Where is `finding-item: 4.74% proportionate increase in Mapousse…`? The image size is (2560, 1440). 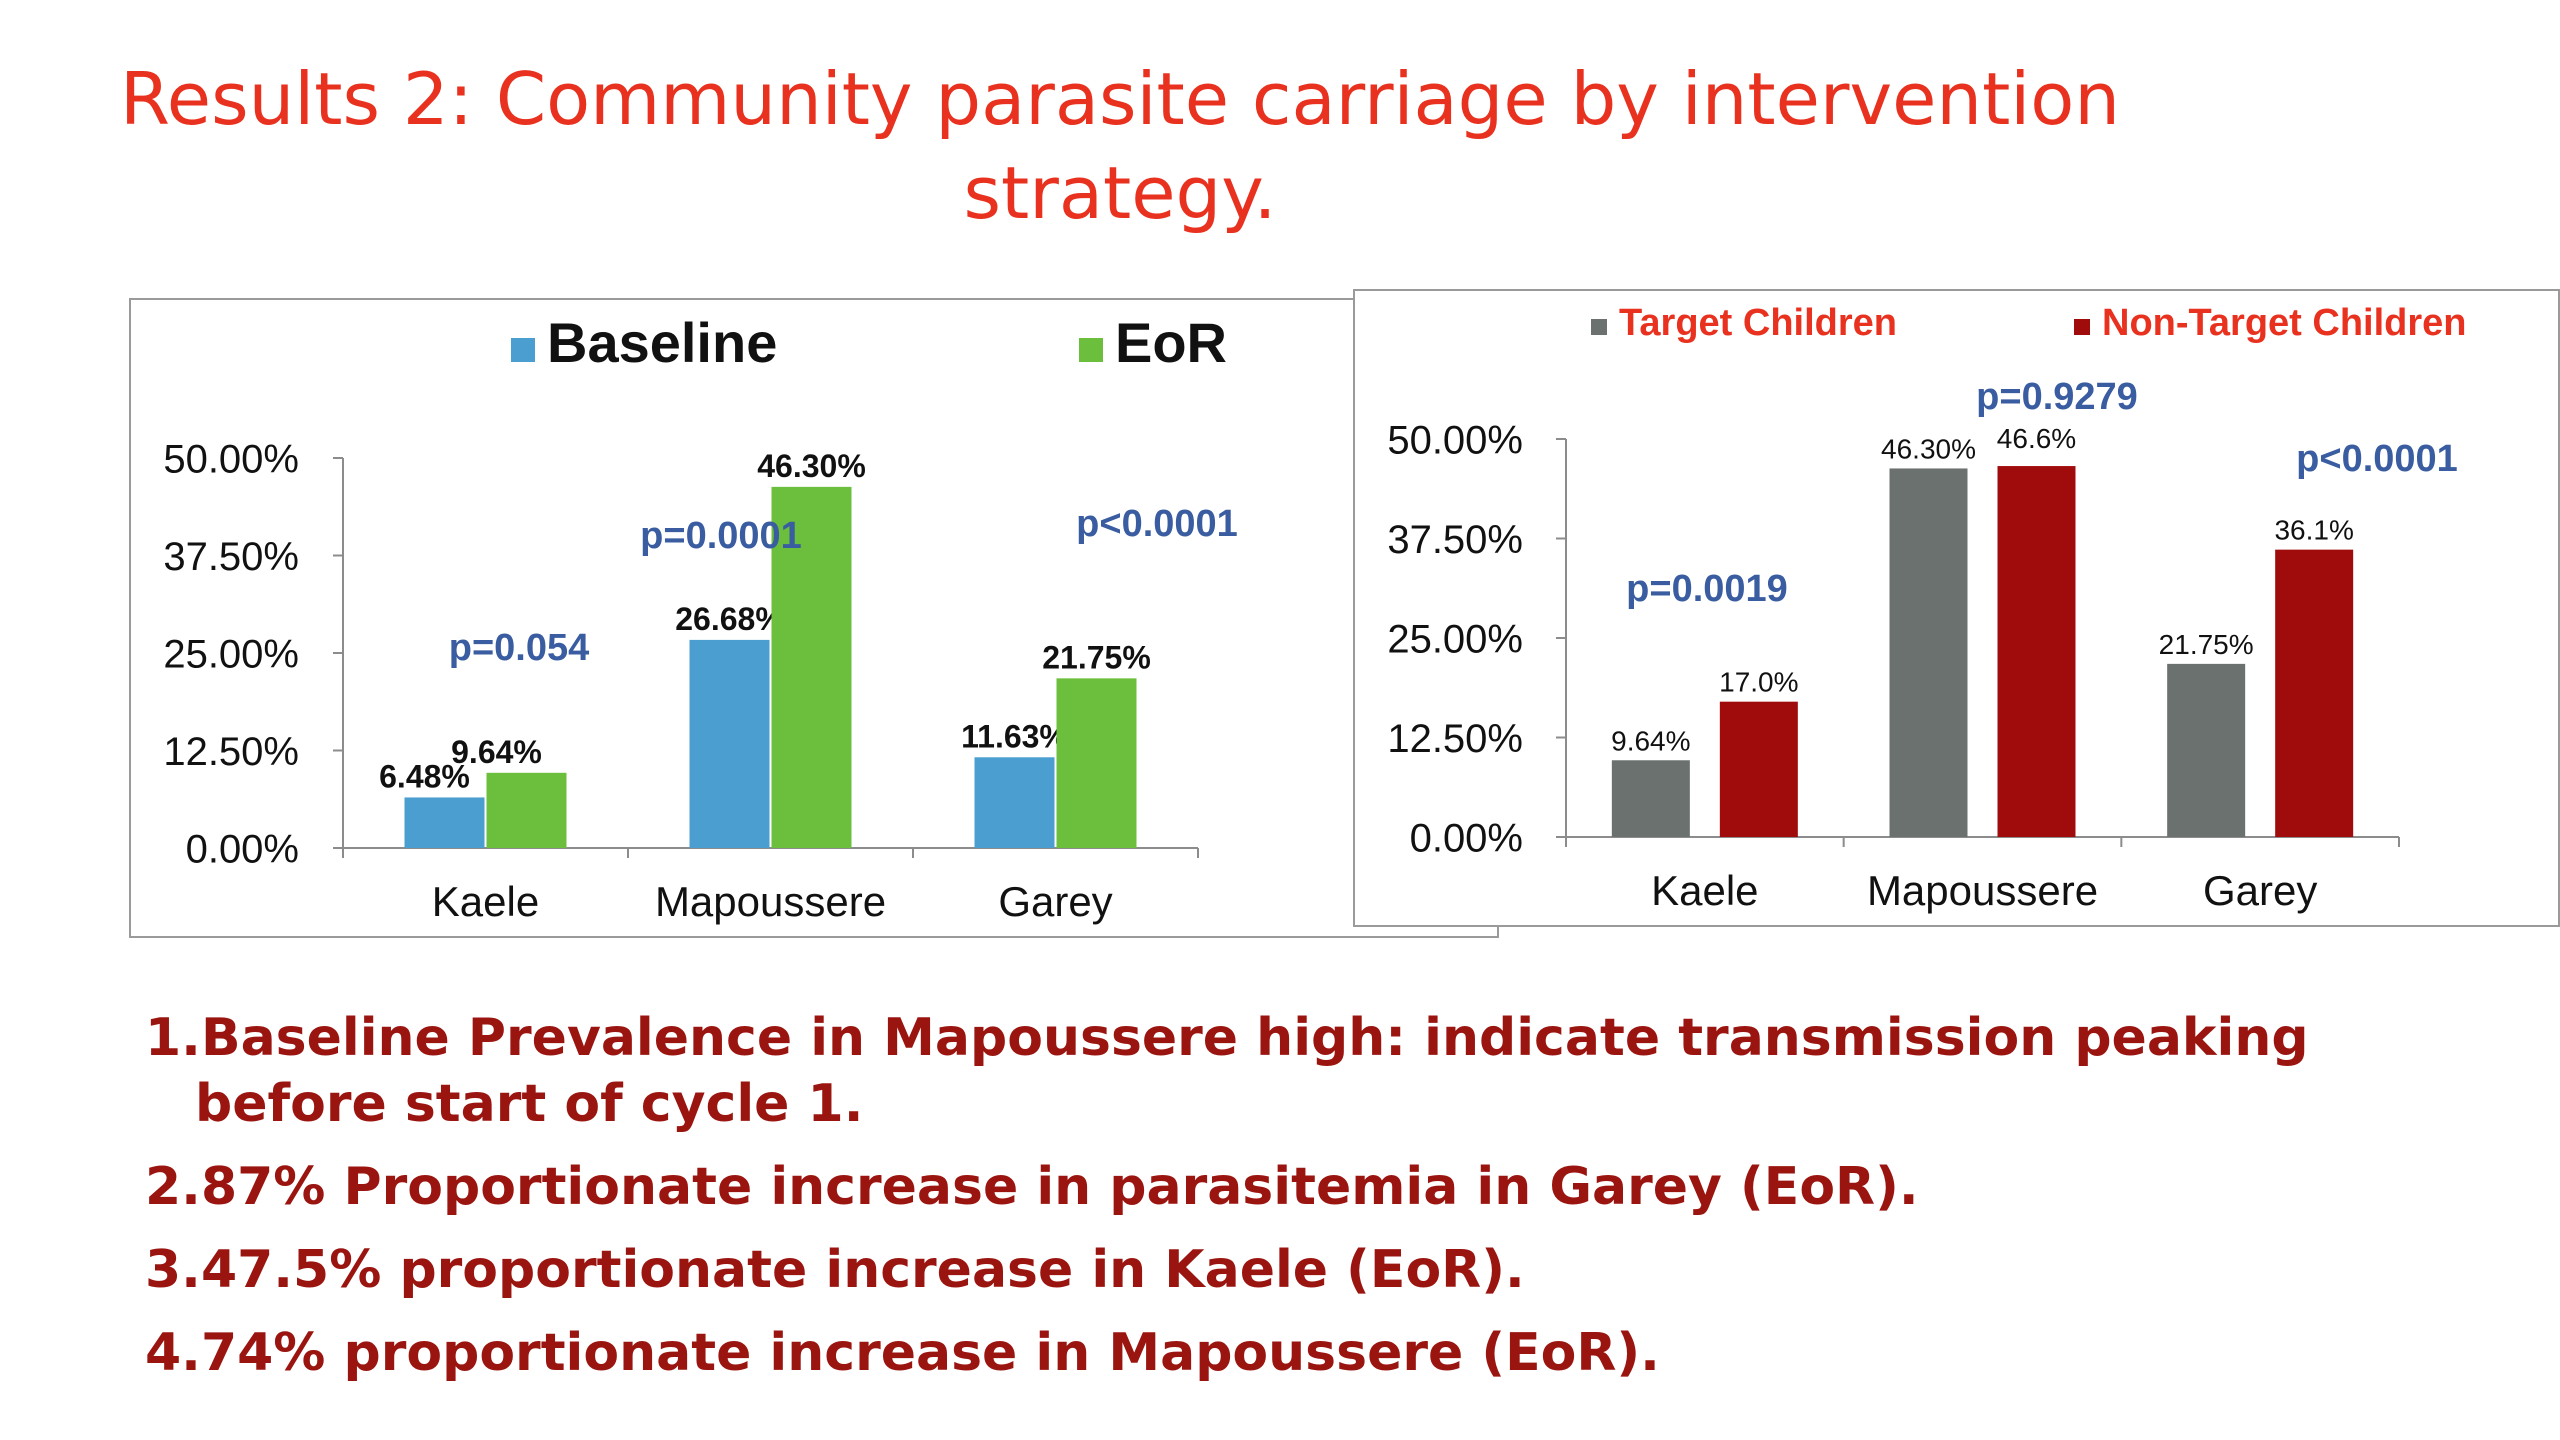 finding-item: 4.74% proportionate increase in Mapousse… is located at coordinates (1295, 1353).